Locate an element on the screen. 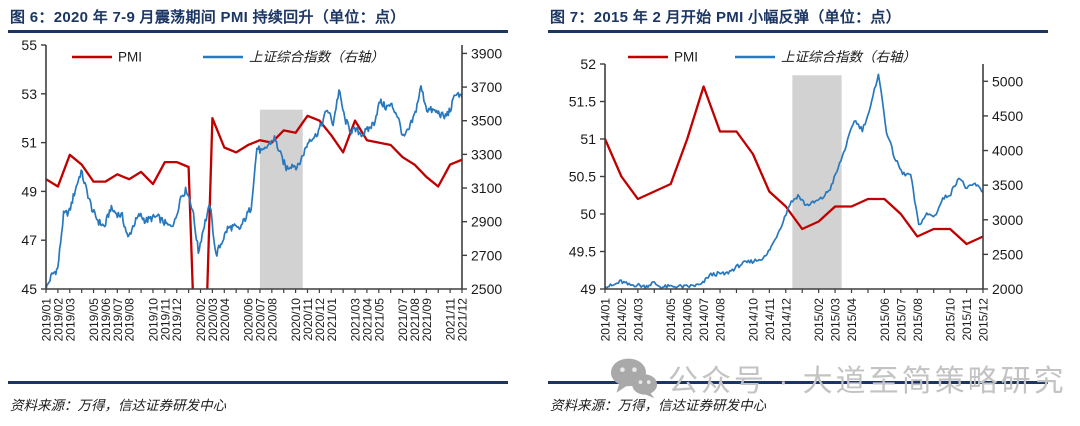 The image size is (1080, 426). svg-text: 53 is located at coordinates (29, 94).